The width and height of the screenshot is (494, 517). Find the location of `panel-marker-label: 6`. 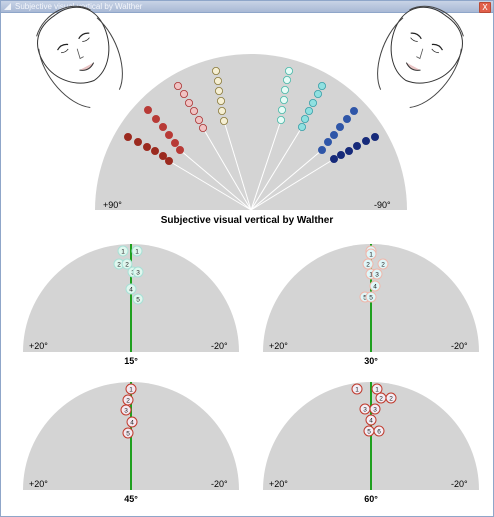

panel-marker-label: 6 is located at coordinates (379, 432).